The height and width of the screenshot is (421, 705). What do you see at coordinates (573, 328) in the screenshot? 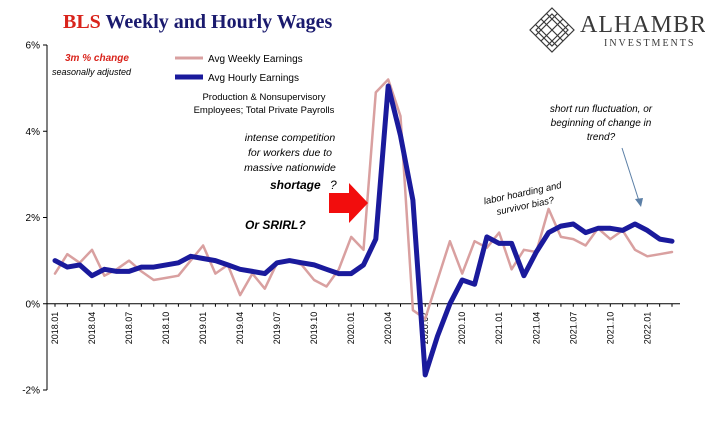
I see `x-tick-label: 2021.07` at bounding box center [573, 328].